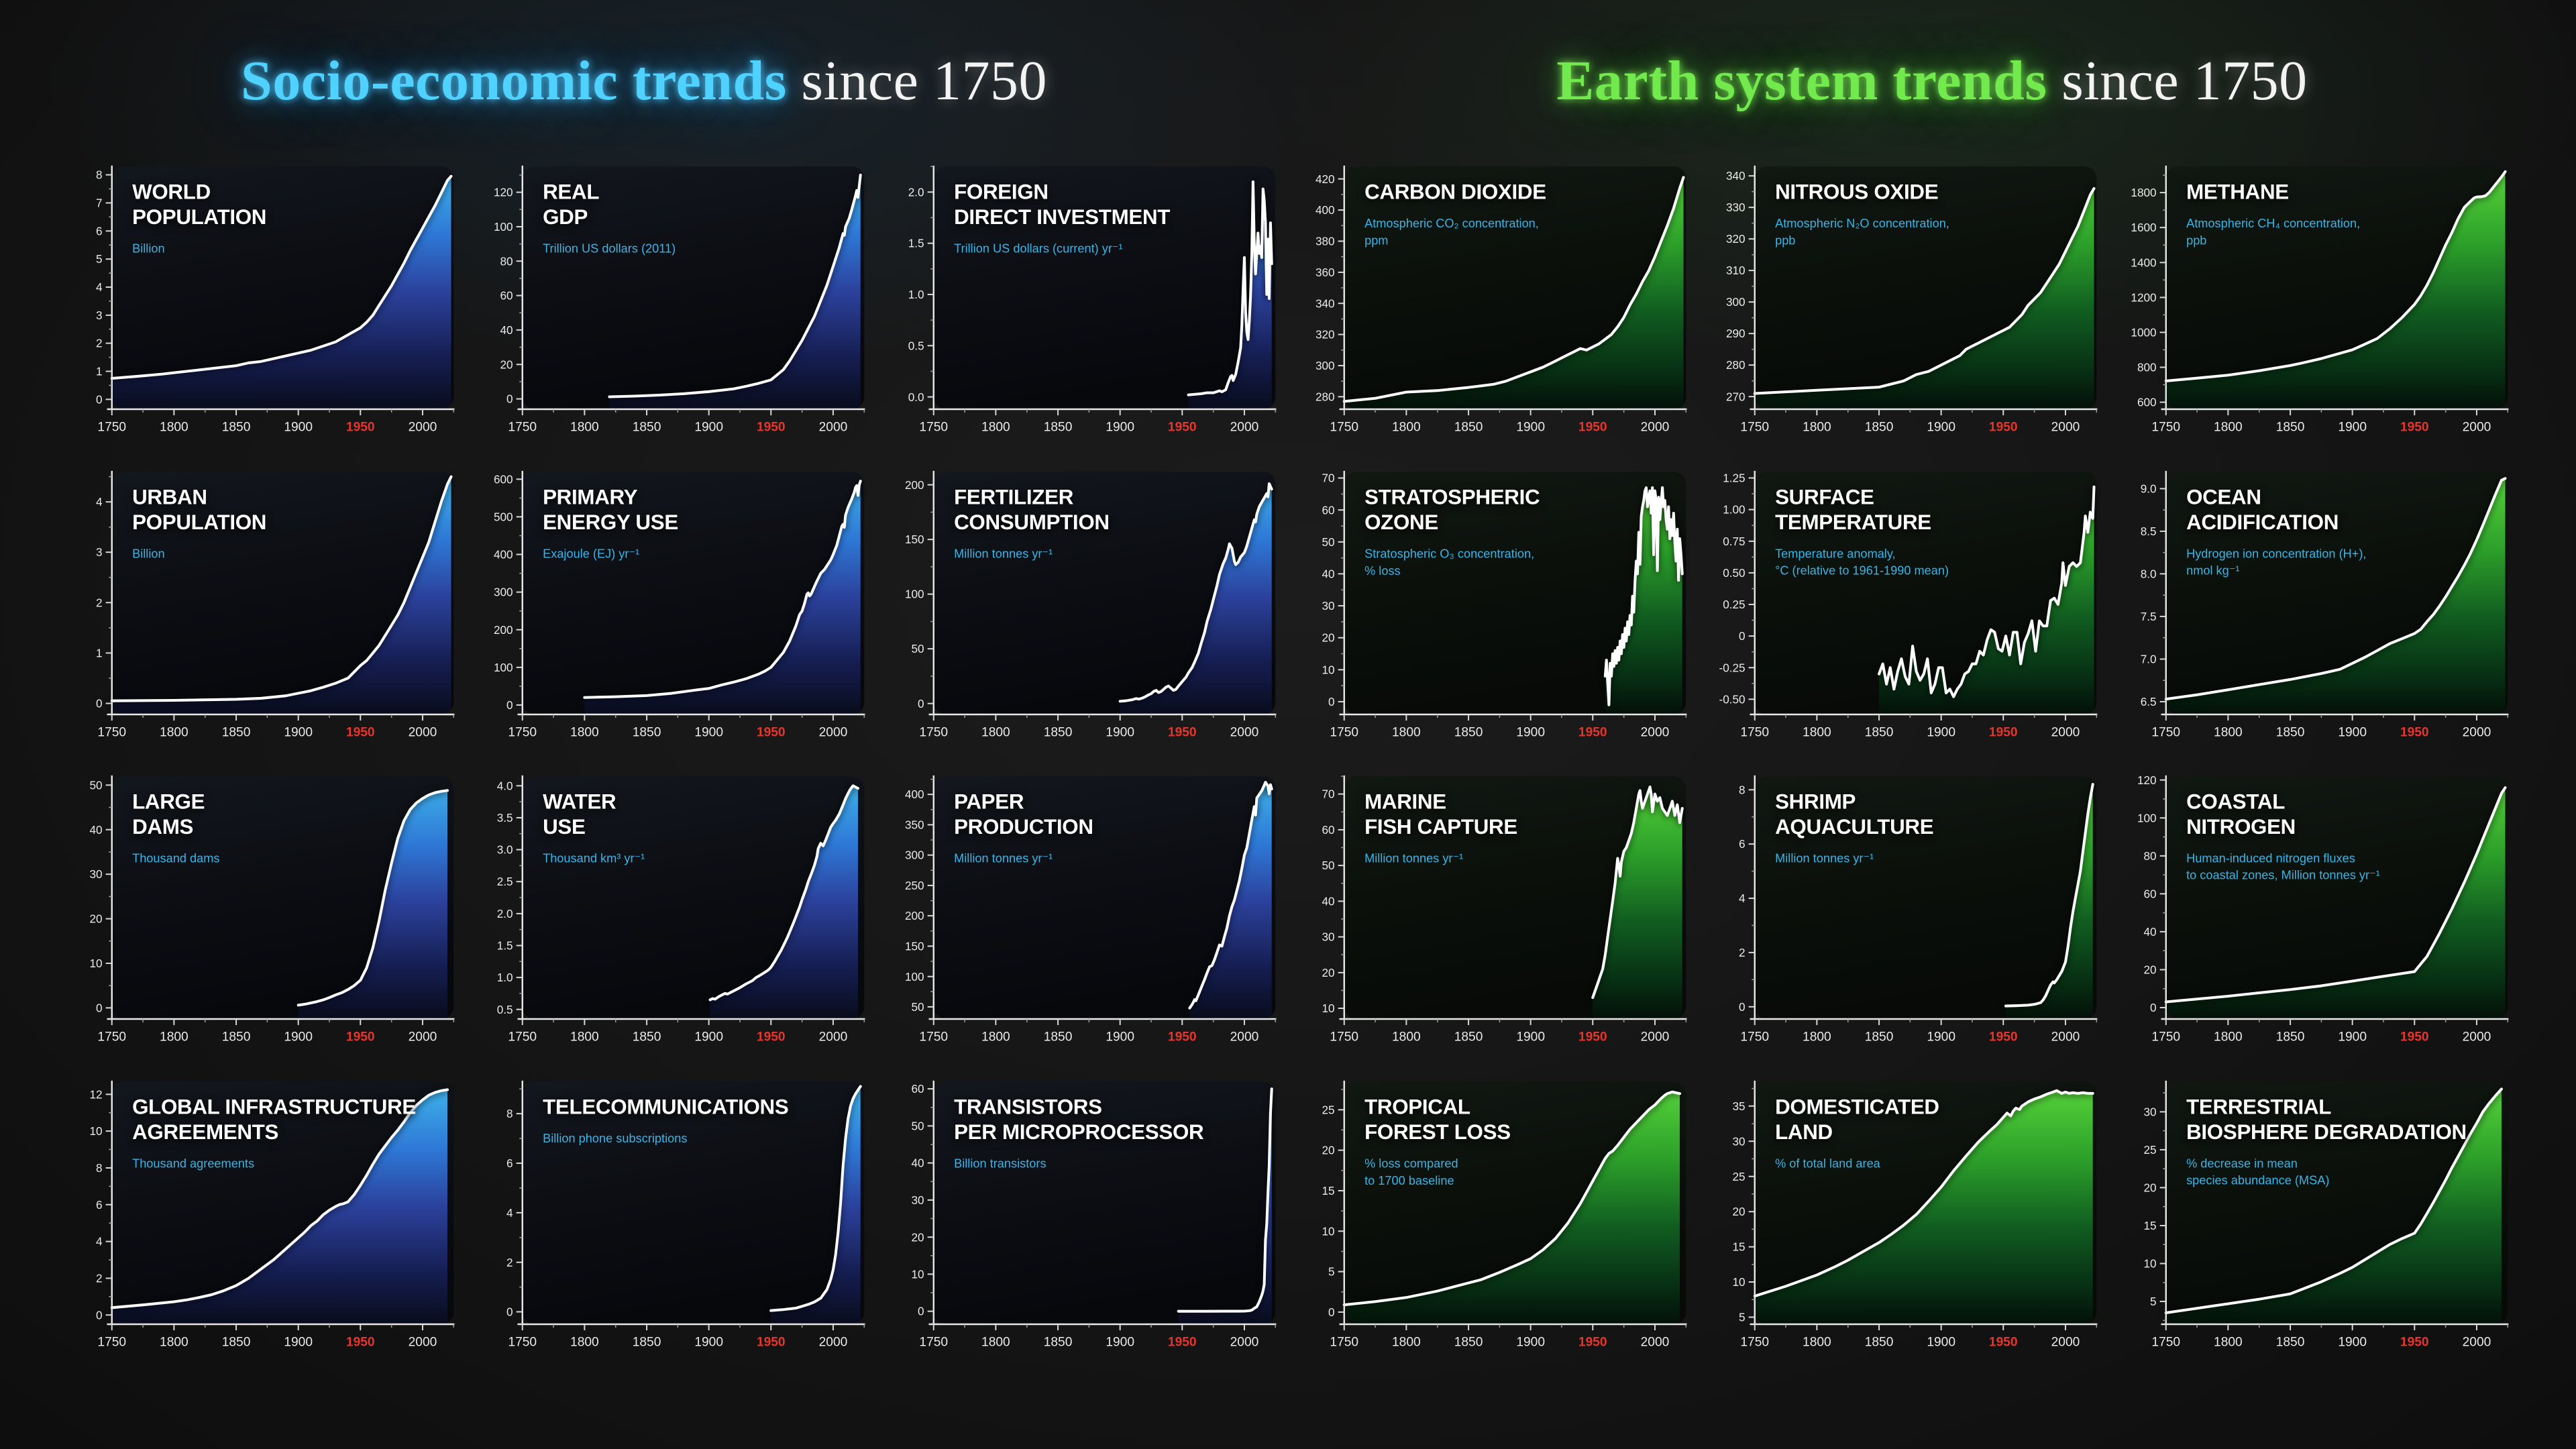 The width and height of the screenshot is (2576, 1449). What do you see at coordinates (1856, 192) in the screenshot?
I see `chart-title: NITROUS OXIDE` at bounding box center [1856, 192].